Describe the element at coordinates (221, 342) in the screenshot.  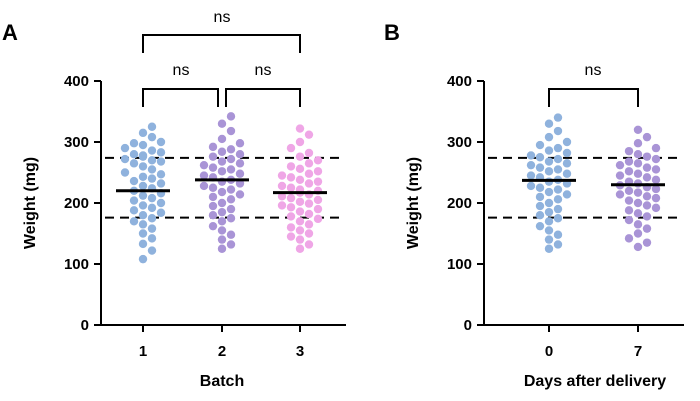
I see `panel-a-x-ticks: 1 2 3` at that location.